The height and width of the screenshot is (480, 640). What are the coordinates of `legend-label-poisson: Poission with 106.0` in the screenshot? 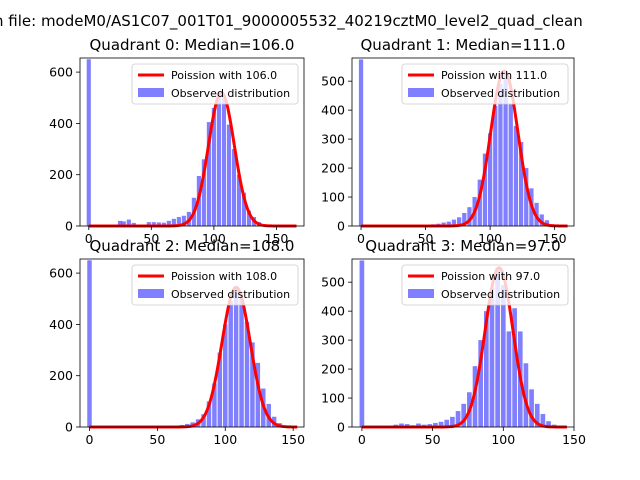 It's located at (224, 75).